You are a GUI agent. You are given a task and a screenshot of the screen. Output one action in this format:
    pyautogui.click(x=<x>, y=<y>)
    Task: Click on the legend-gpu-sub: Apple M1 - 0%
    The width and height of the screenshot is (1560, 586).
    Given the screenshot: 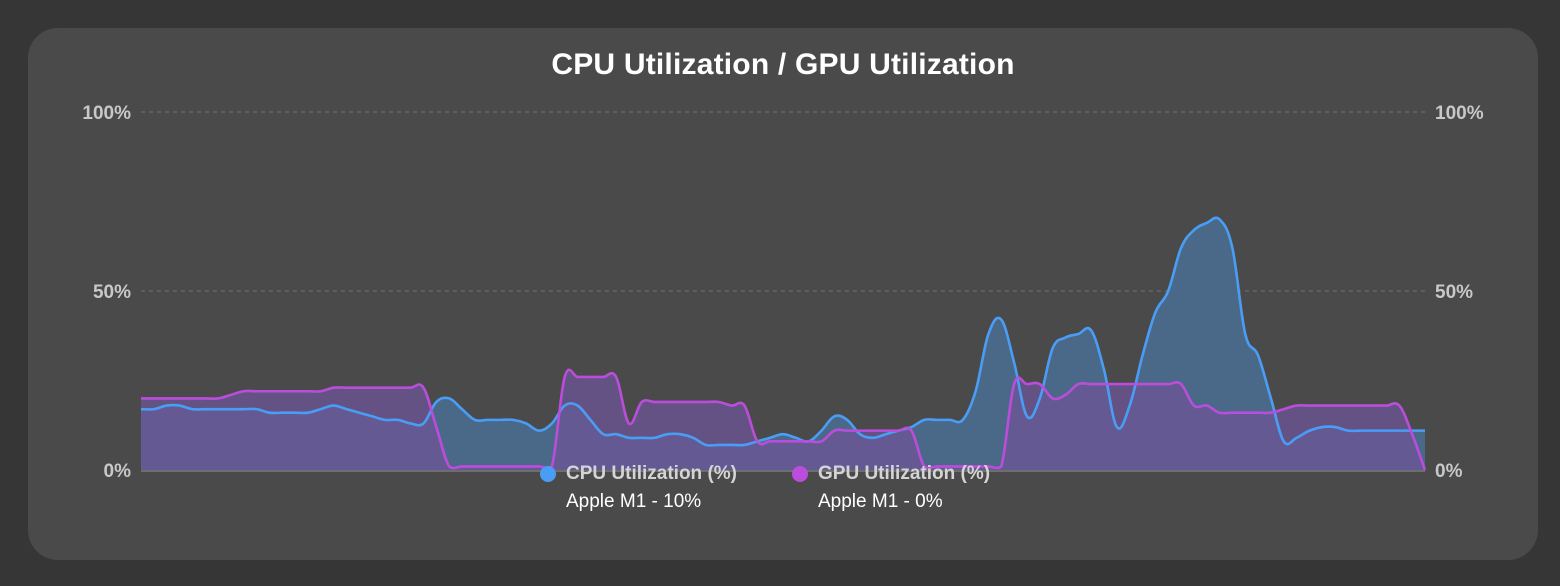 What is the action you would take?
    pyautogui.click(x=880, y=501)
    